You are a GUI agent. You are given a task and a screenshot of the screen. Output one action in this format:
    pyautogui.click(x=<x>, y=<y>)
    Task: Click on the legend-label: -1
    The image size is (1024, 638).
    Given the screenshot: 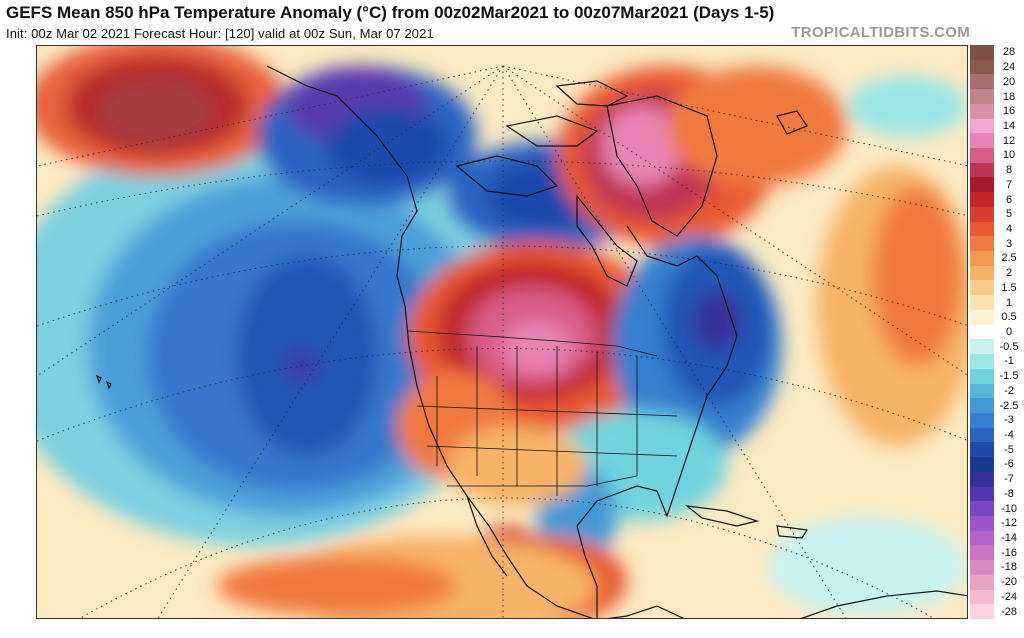 What is the action you would take?
    pyautogui.click(x=1009, y=361)
    